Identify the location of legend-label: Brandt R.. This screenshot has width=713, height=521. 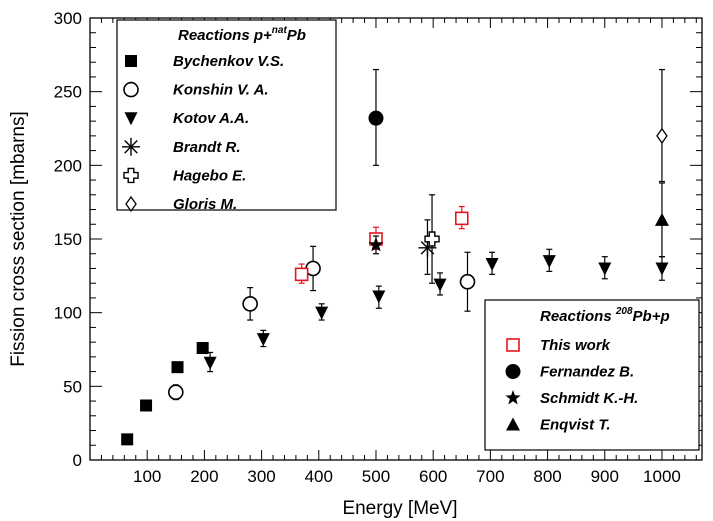
(207, 147).